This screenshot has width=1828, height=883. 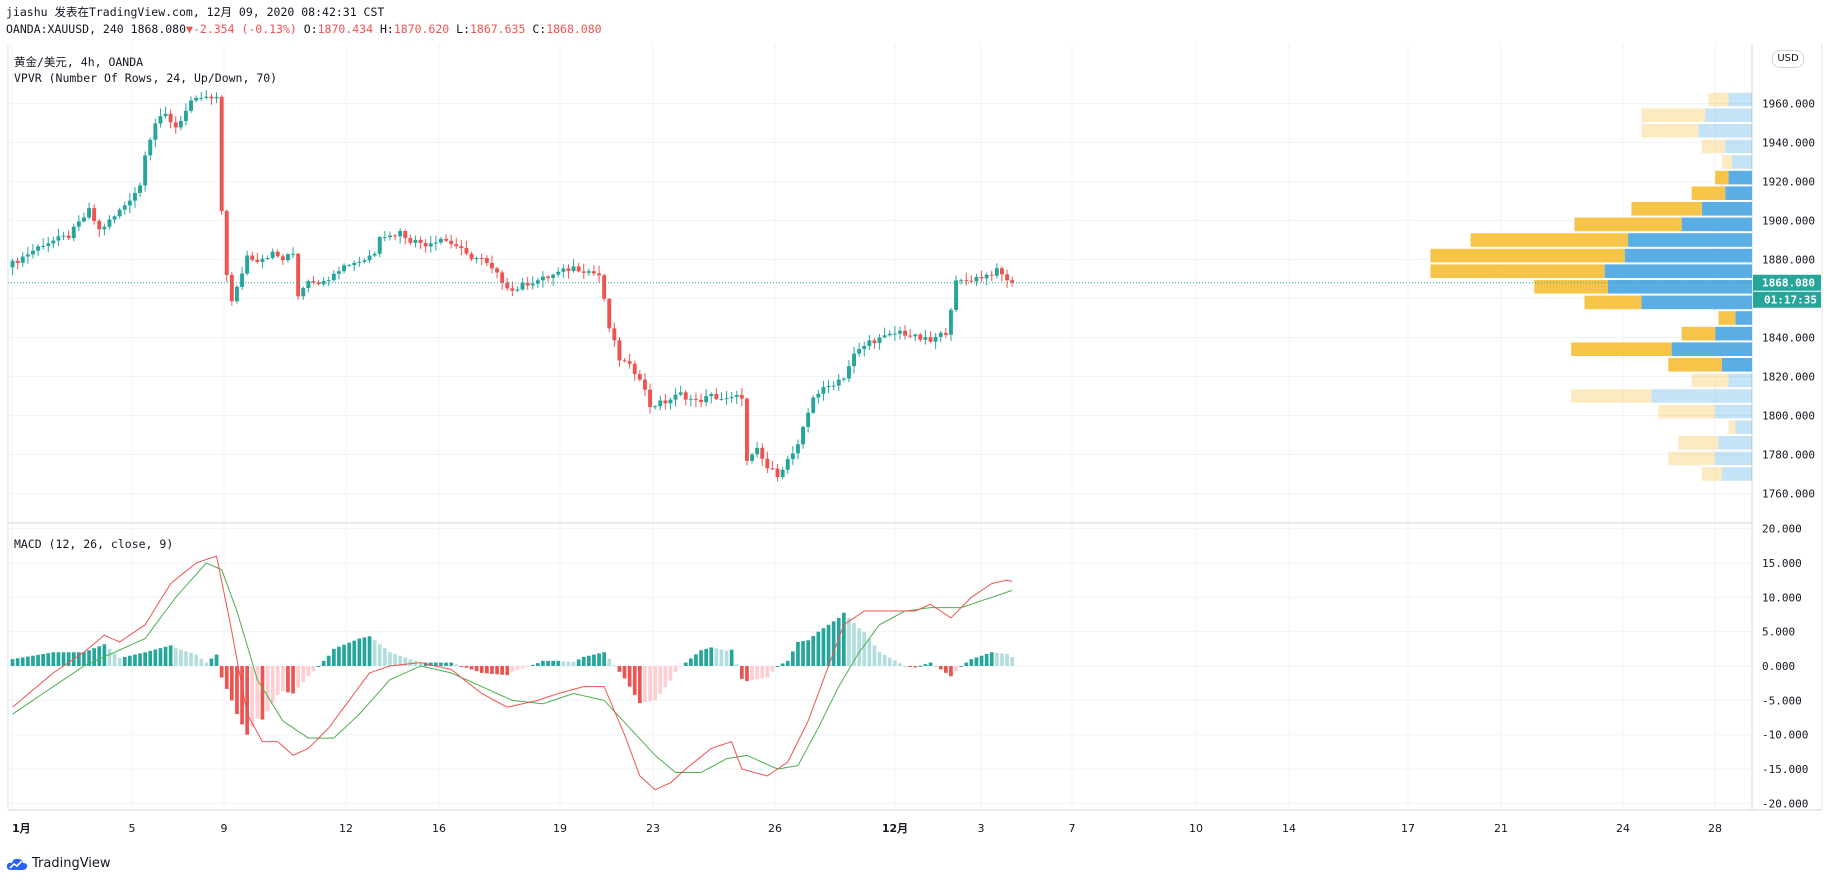 What do you see at coordinates (512, 673) in the screenshot?
I see `macd-line` at bounding box center [512, 673].